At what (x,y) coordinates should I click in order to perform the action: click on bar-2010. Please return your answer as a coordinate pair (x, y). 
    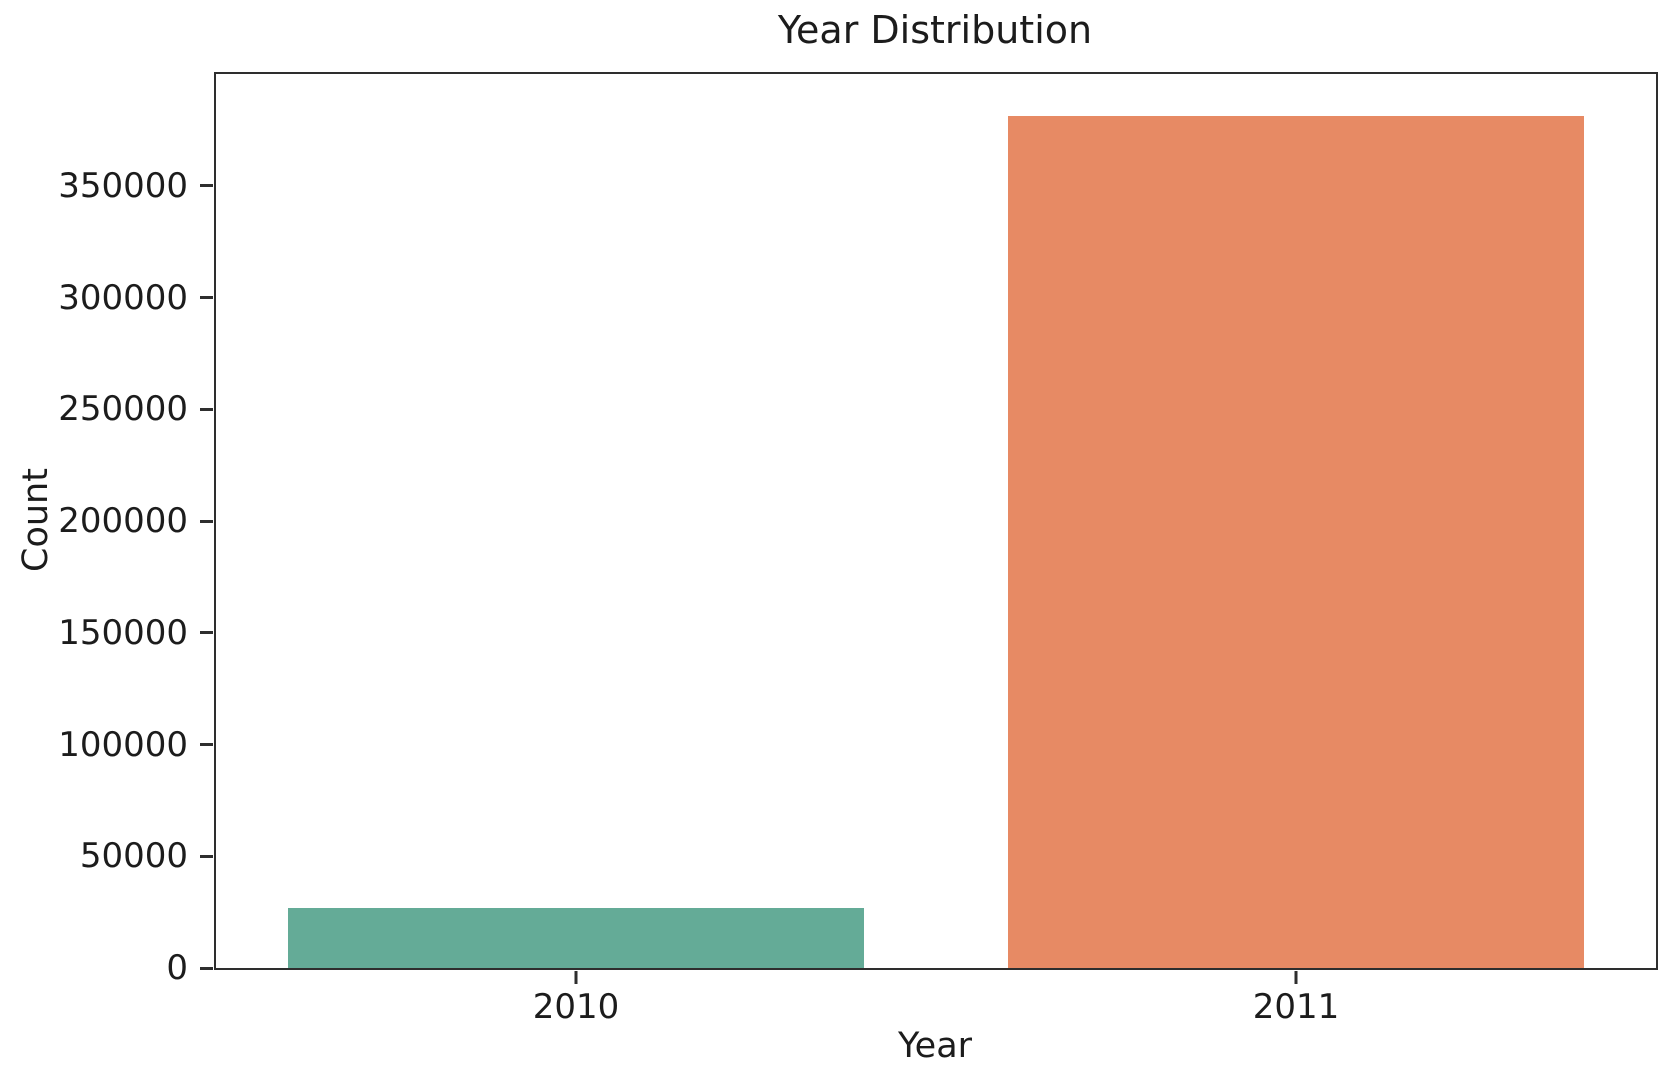
    Looking at the image, I should click on (576, 937).